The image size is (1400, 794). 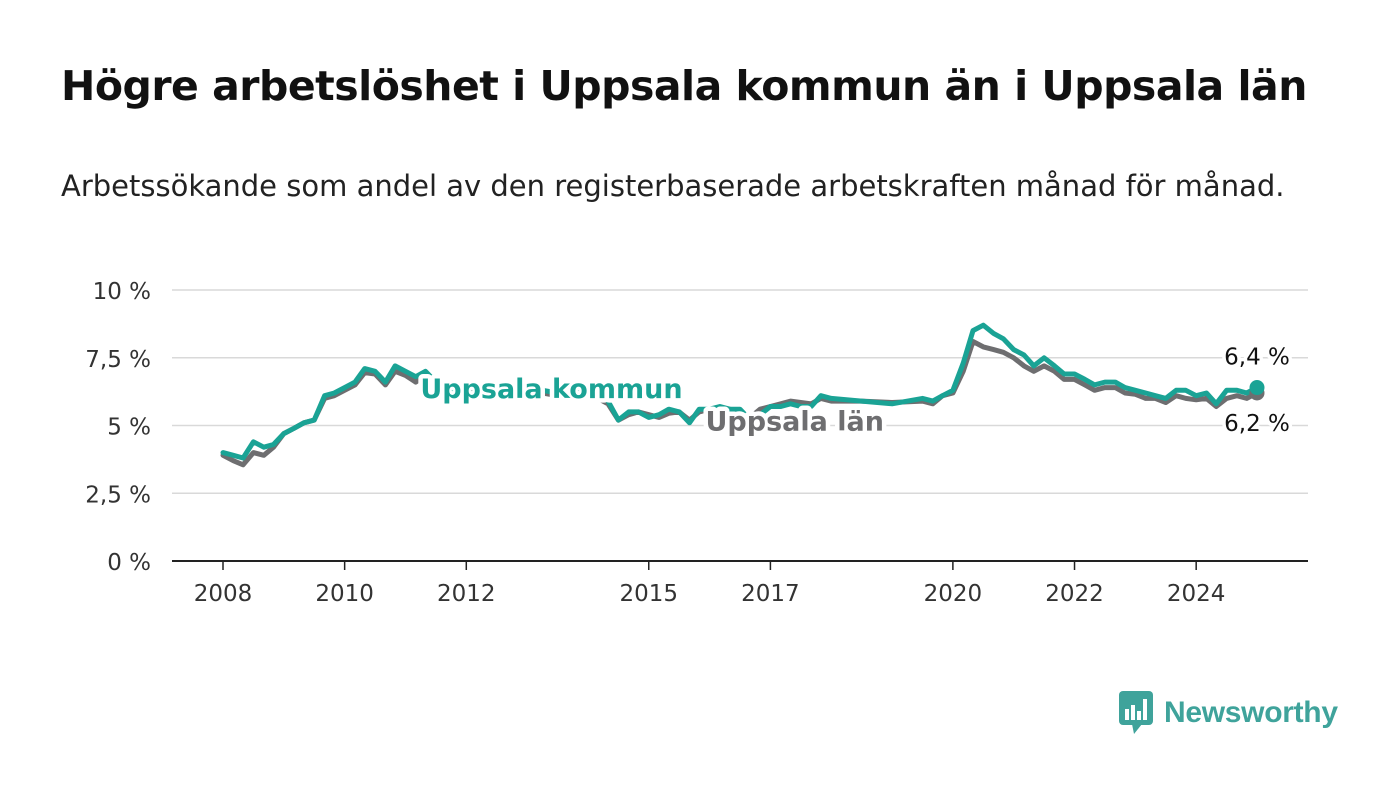 I want to click on newsworthy-bar-chart-icon, so click(x=1136, y=712).